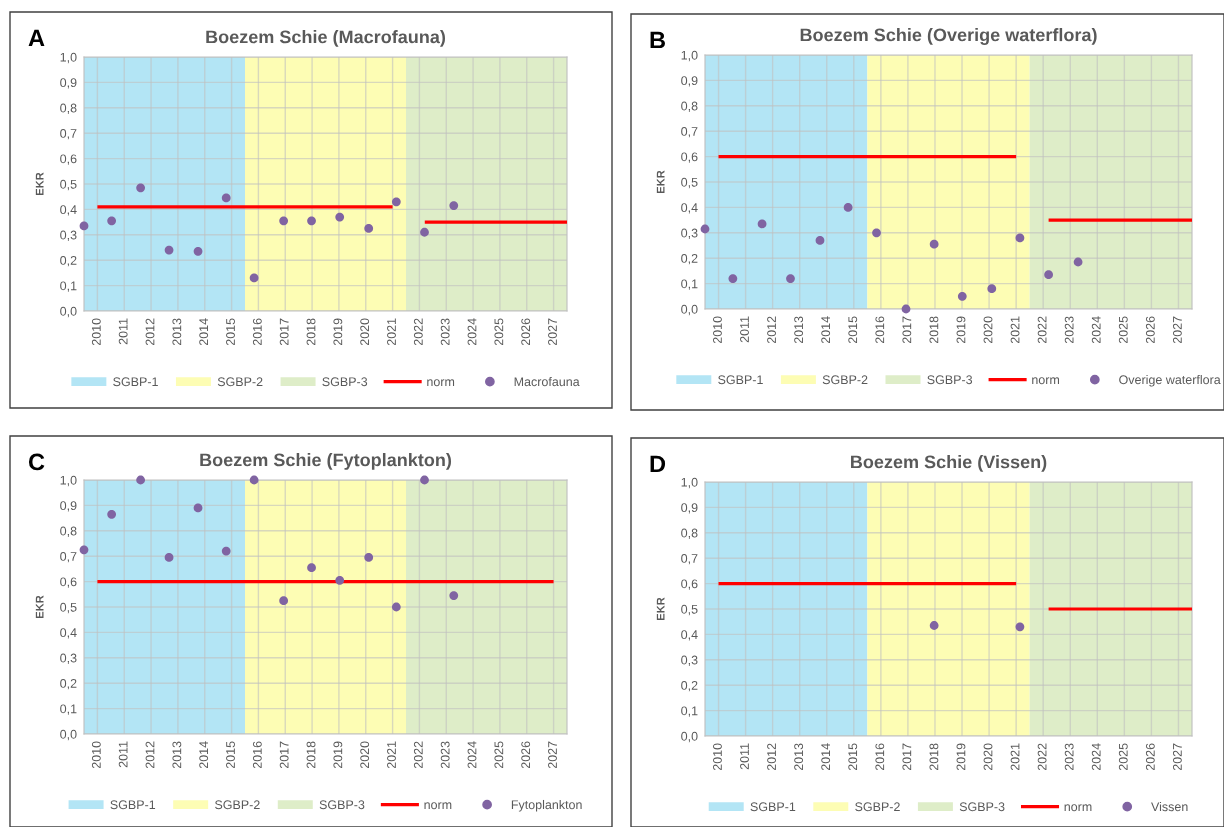  Describe the element at coordinates (36, 38) in the screenshot. I see `text: A` at that location.